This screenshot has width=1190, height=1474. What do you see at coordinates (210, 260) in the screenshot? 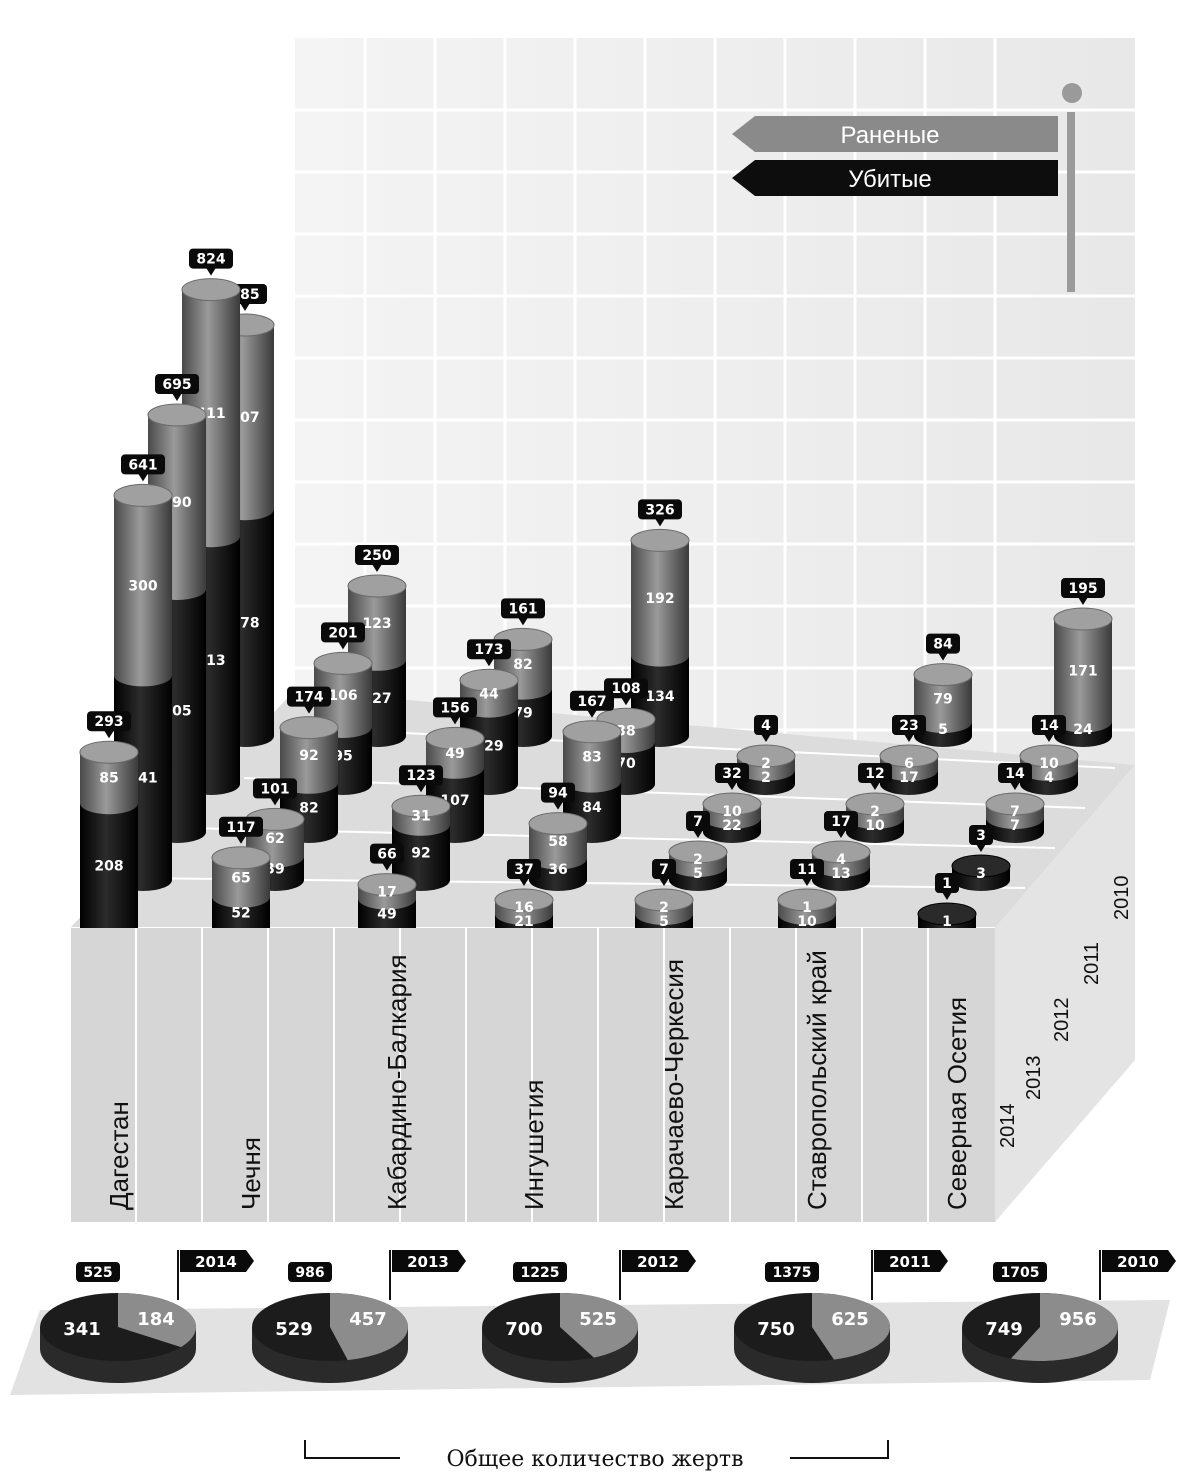
I see `label-total-2011: 824` at bounding box center [210, 260].